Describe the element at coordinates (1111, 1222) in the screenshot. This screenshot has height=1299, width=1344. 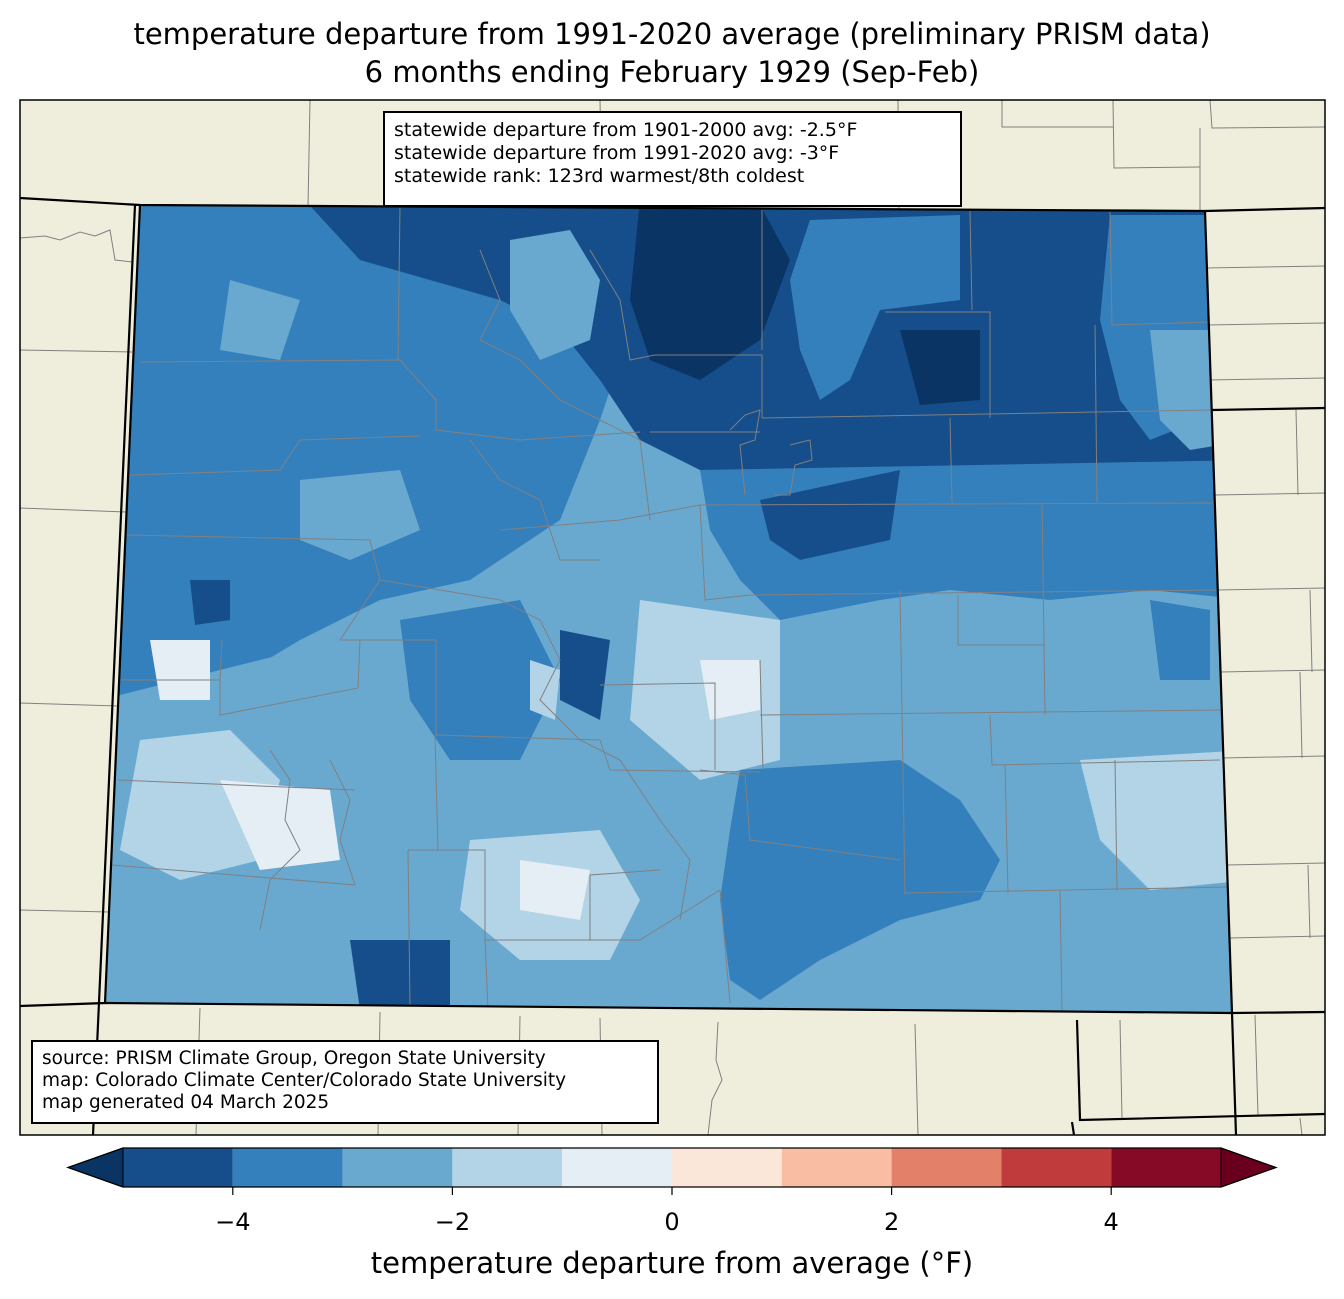
I see `colorbar-tick-label: 4` at that location.